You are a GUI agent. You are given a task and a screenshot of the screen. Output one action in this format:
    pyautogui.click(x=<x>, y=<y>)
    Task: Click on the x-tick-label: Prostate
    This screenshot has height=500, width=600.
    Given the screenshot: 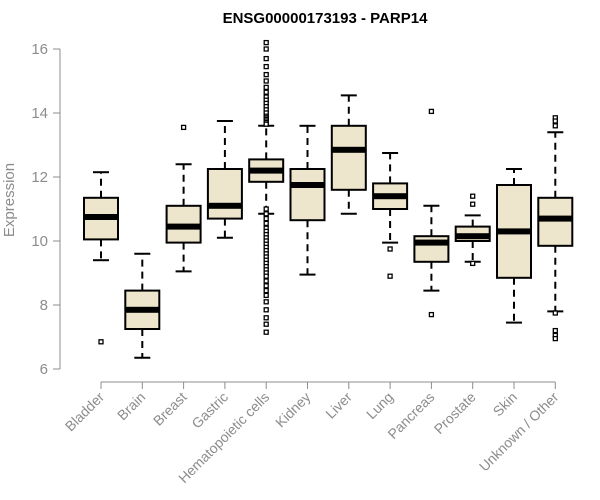 What is the action you would take?
    pyautogui.click(x=455, y=413)
    